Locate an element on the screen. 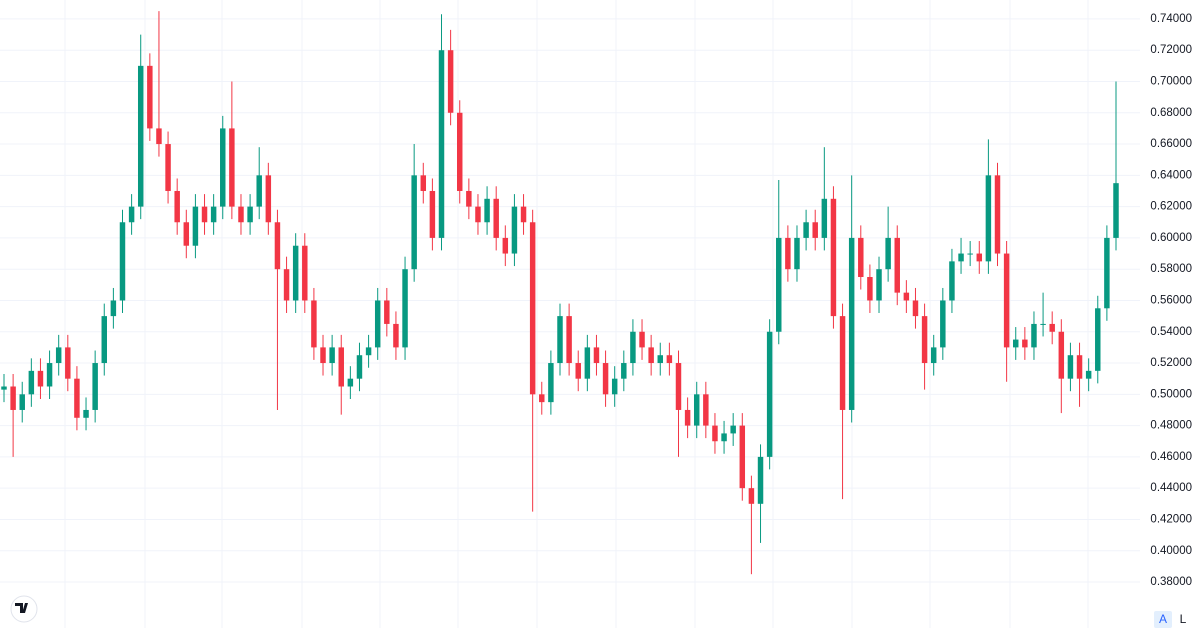  logo is located at coordinates (24, 609).